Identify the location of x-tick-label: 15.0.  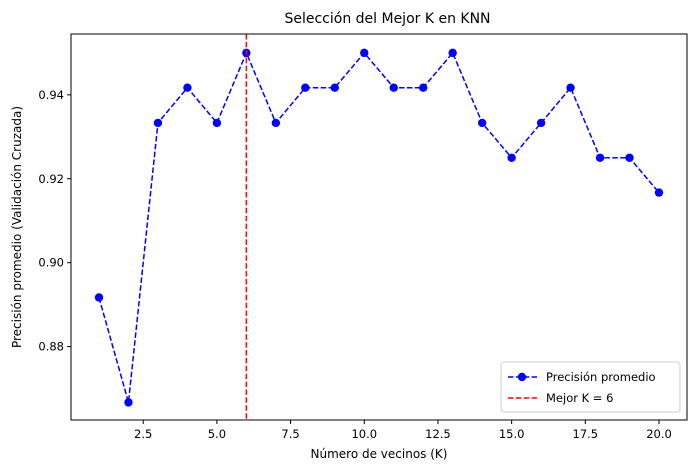
(512, 434).